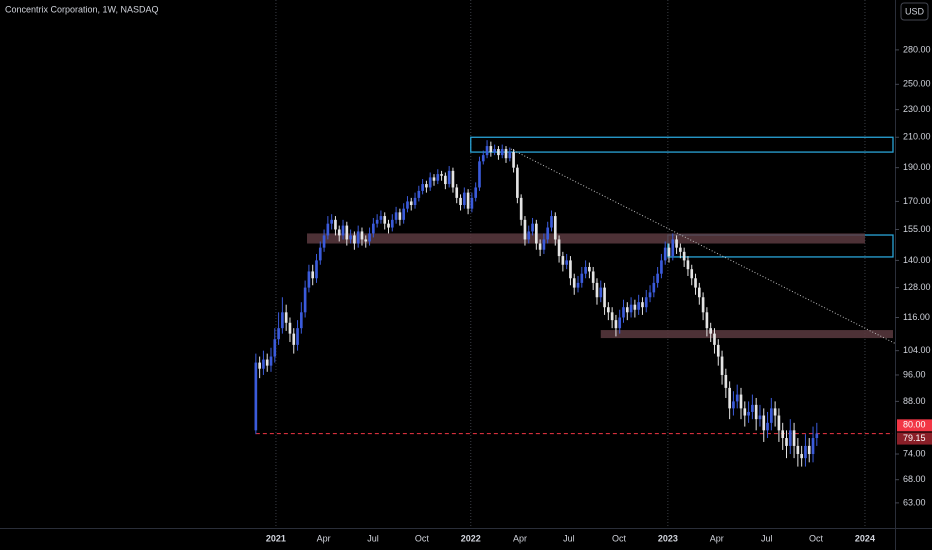 The image size is (932, 550). Describe the element at coordinates (914, 453) in the screenshot. I see `y-tick-label: 74.00` at that location.